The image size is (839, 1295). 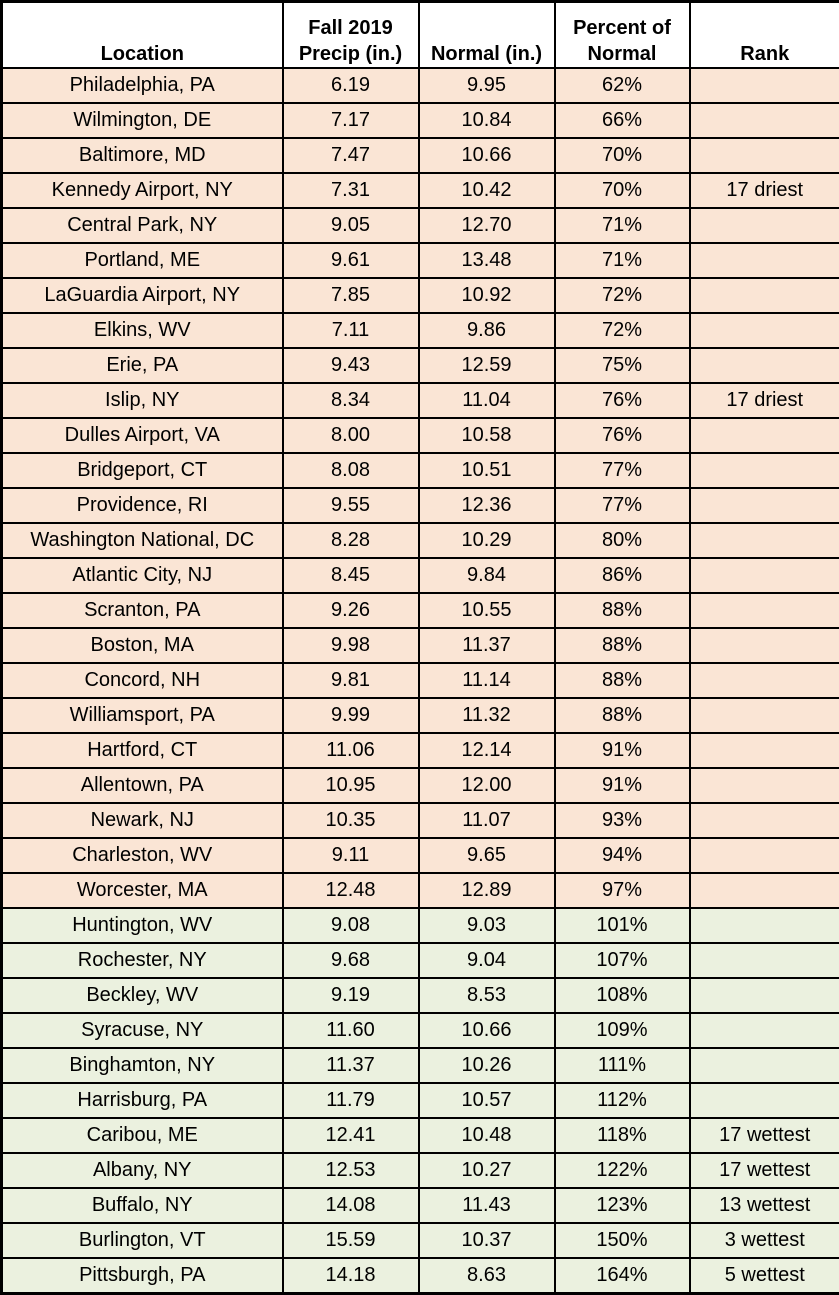 I want to click on cell-percent: 164%, so click(x=622, y=1276).